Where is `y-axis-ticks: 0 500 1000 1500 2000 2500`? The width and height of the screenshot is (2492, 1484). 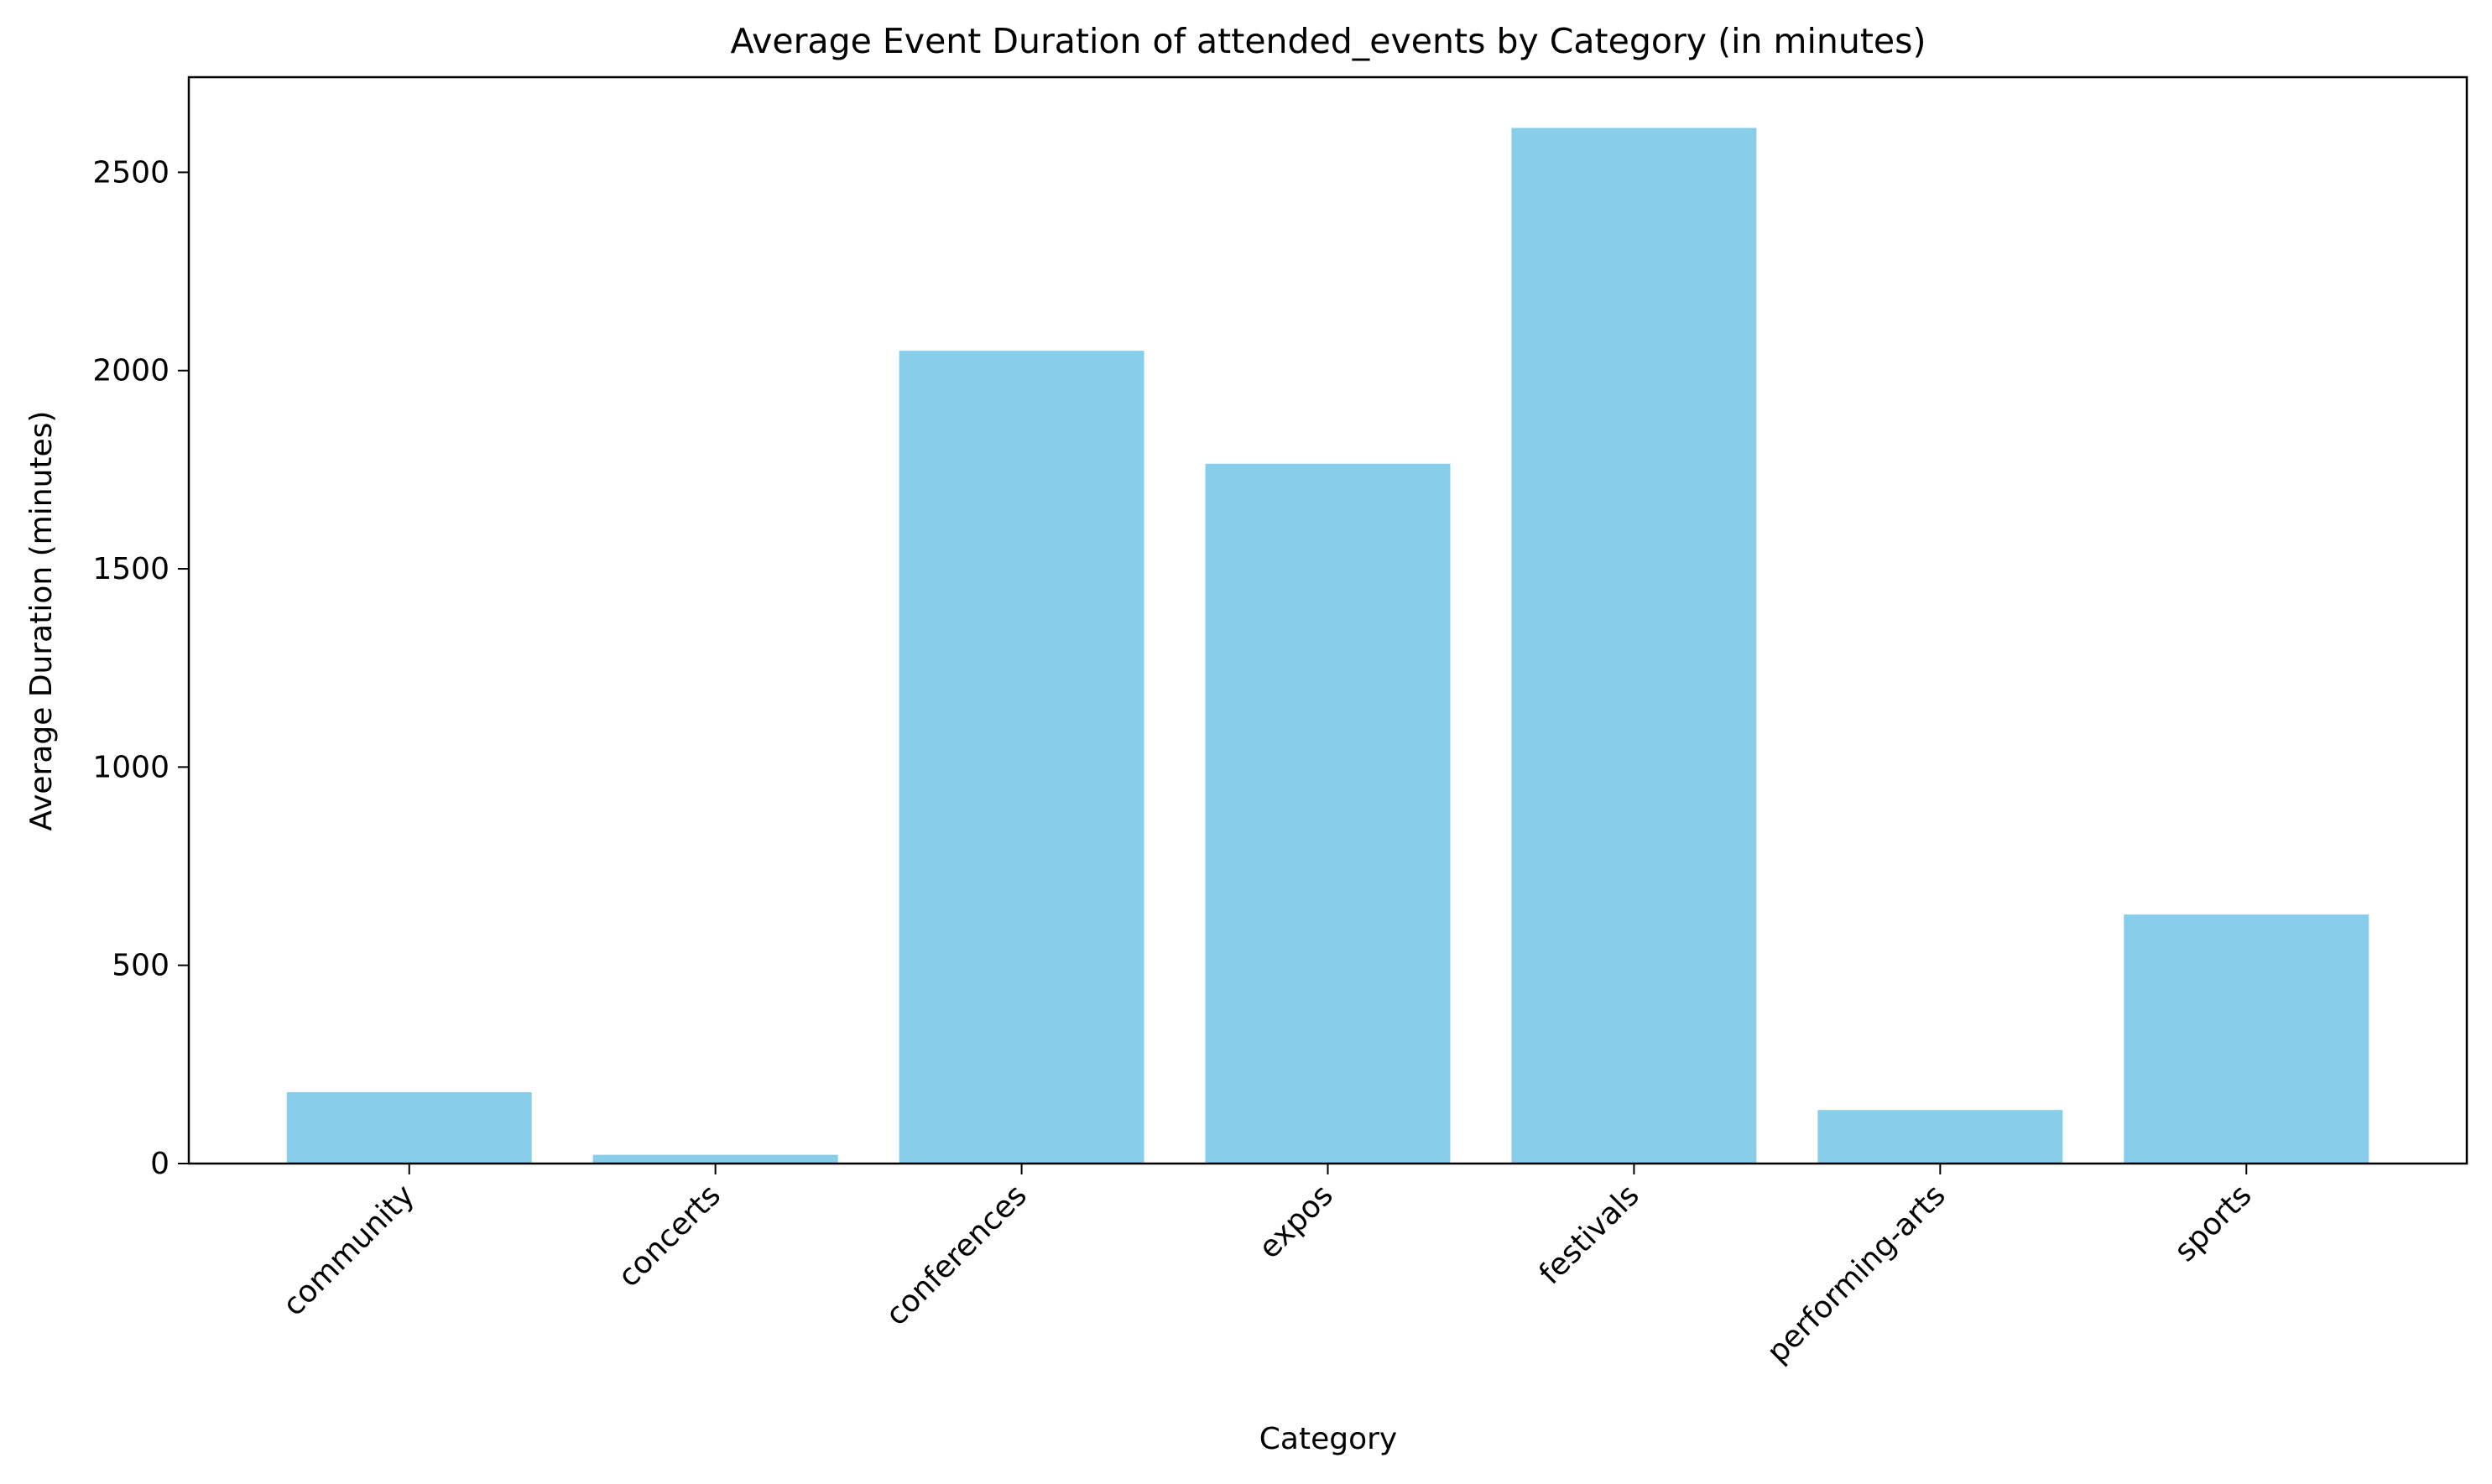 y-axis-ticks: 0 500 1000 1500 2000 2500 is located at coordinates (140, 668).